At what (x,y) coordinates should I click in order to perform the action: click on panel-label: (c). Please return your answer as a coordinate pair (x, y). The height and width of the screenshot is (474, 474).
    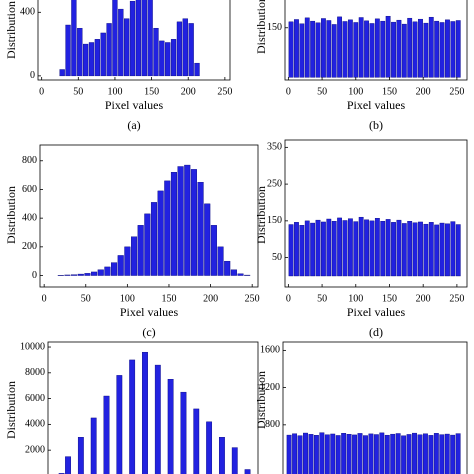
    Looking at the image, I should click on (148, 332).